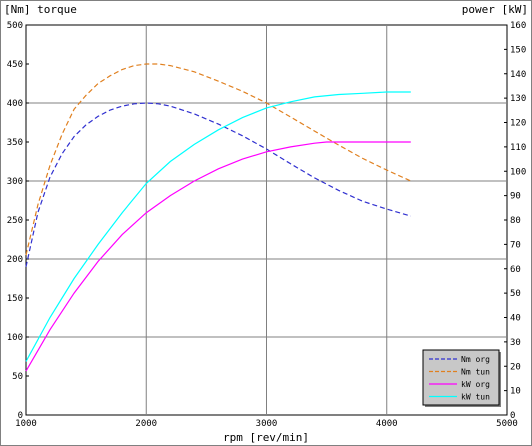  What do you see at coordinates (15, 26) in the screenshot?
I see `y-tick-label-left: 500` at bounding box center [15, 26].